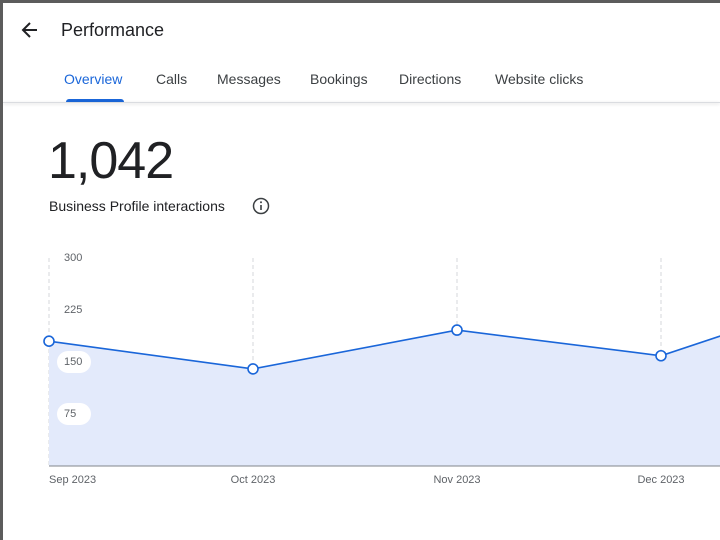 This screenshot has width=720, height=540. What do you see at coordinates (361, 102) in the screenshot?
I see `divider` at bounding box center [361, 102].